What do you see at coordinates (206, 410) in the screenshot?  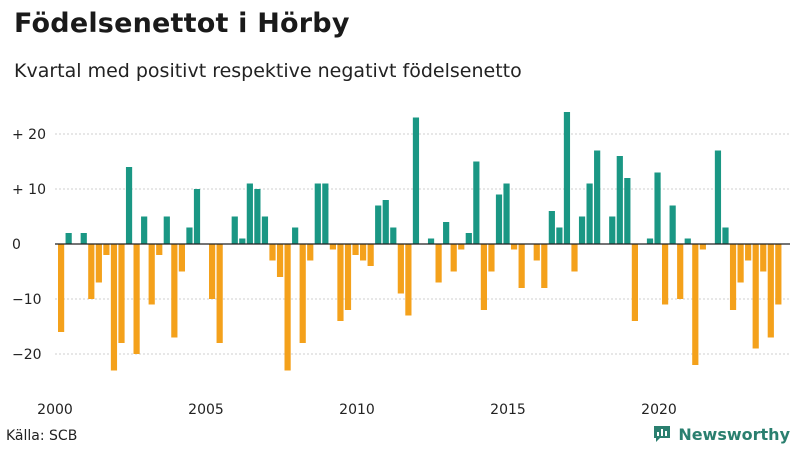 I see `x-tick-label: 2005` at bounding box center [206, 410].